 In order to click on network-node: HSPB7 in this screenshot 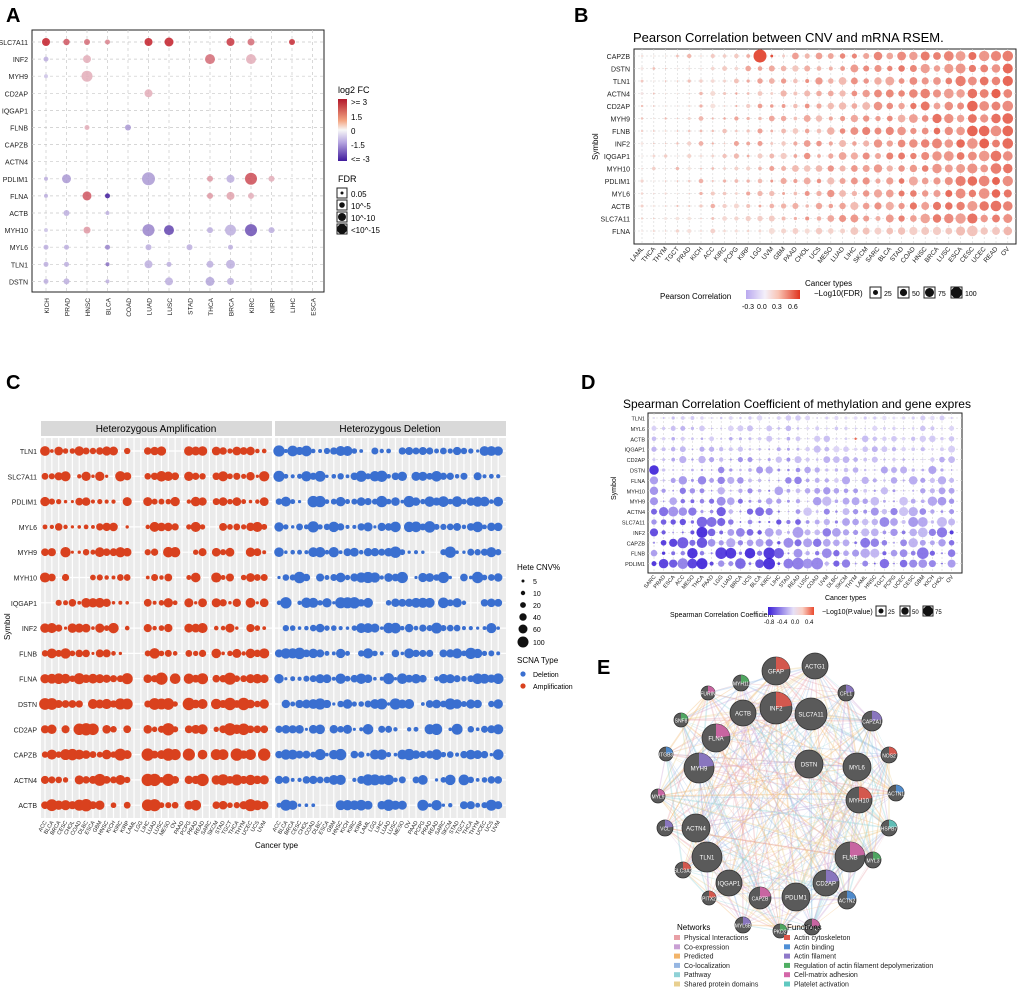, I will do `click(888, 828)`.